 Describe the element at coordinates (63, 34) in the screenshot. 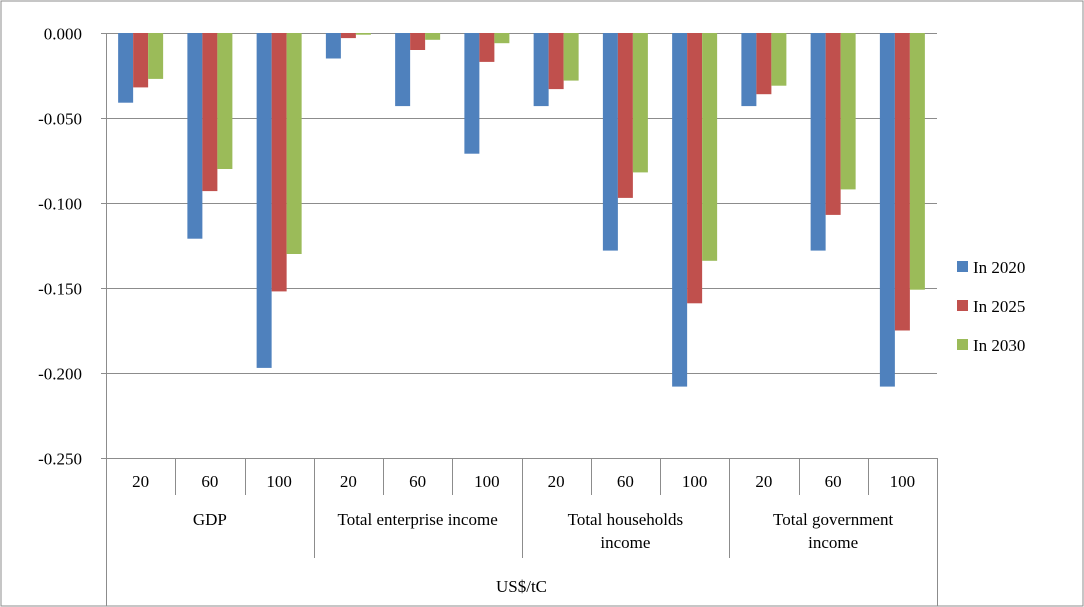

I see `y-tick-label: 0.000` at that location.